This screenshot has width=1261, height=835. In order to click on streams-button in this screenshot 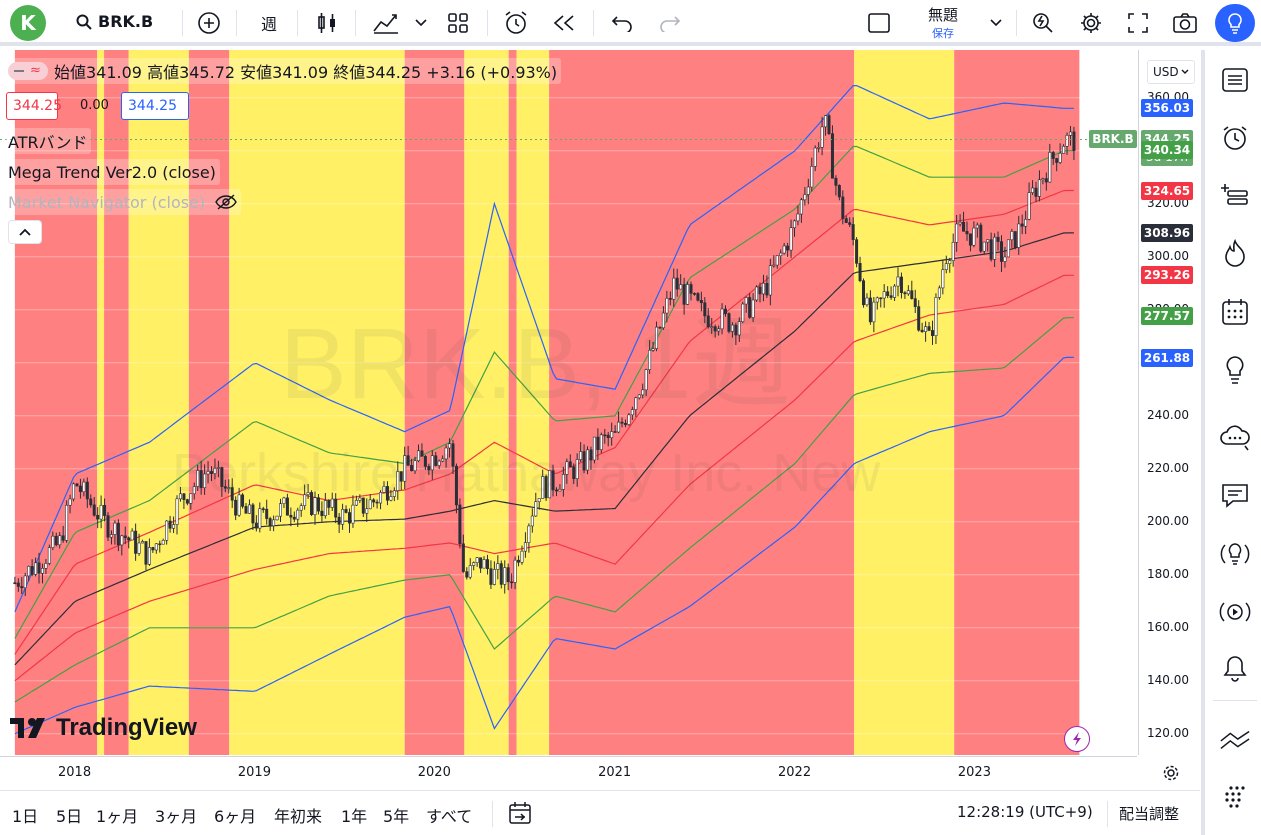, I will do `click(1235, 554)`.